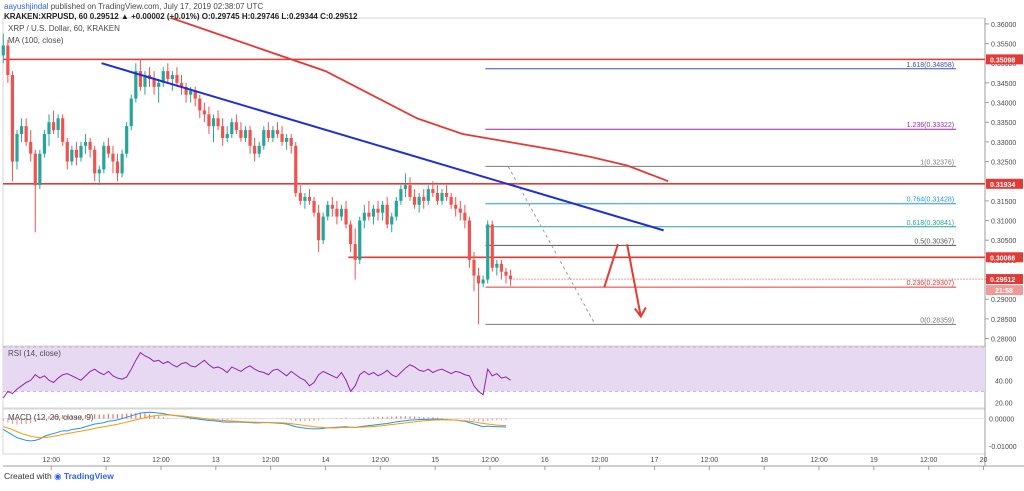  Describe the element at coordinates (1003, 123) in the screenshot. I see `price-tick-label: 0.33500` at that location.